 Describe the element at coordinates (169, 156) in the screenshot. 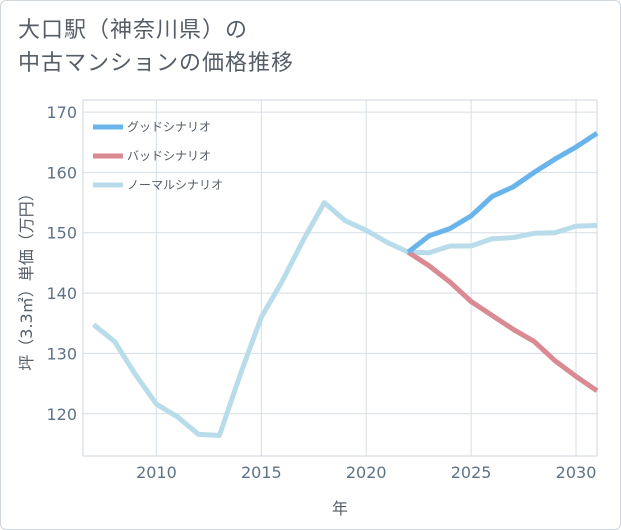

I see `legend-label: バッドシナリオ` at that location.